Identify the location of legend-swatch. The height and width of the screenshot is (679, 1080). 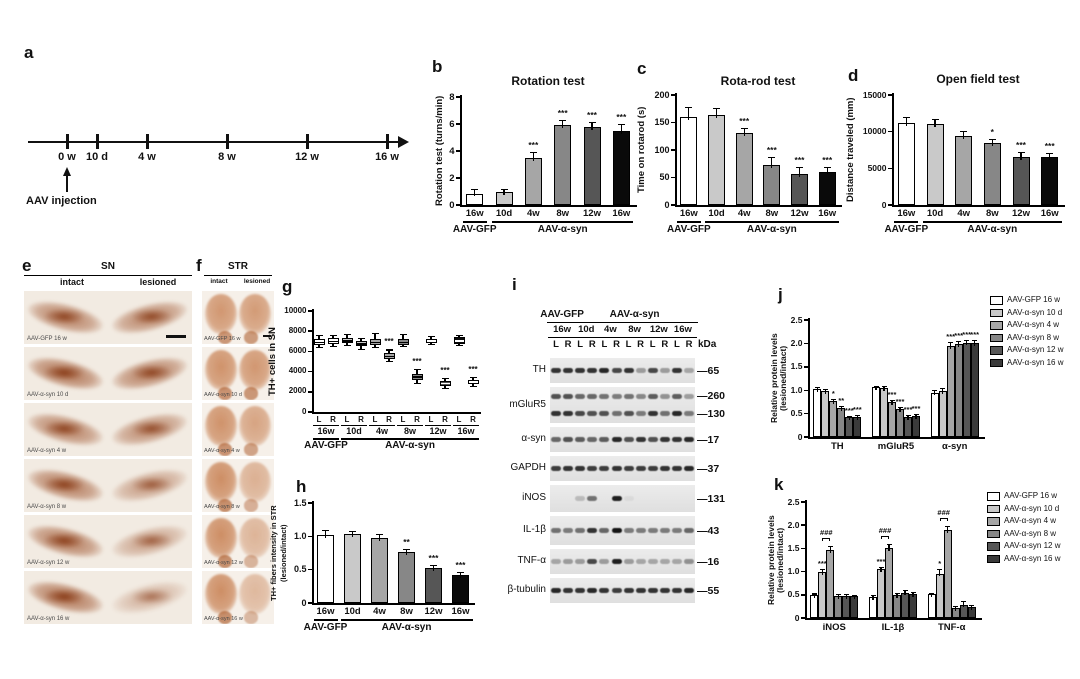
(993, 496).